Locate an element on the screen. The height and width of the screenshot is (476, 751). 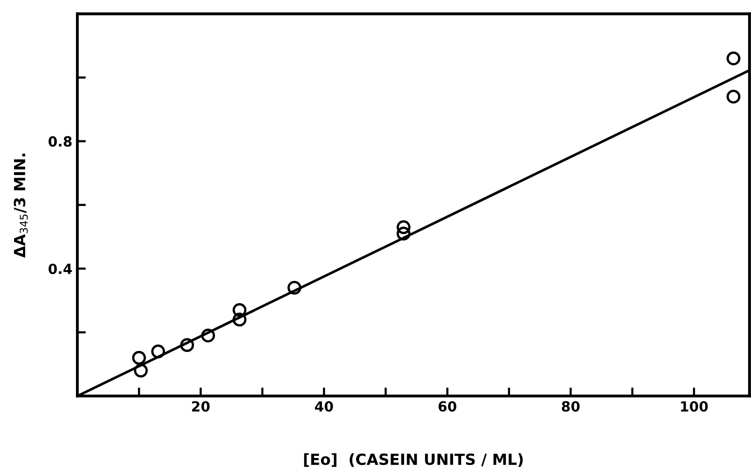
y-axis-title: ΔA$_{345}$/3 MIN. is located at coordinates (21, 206).